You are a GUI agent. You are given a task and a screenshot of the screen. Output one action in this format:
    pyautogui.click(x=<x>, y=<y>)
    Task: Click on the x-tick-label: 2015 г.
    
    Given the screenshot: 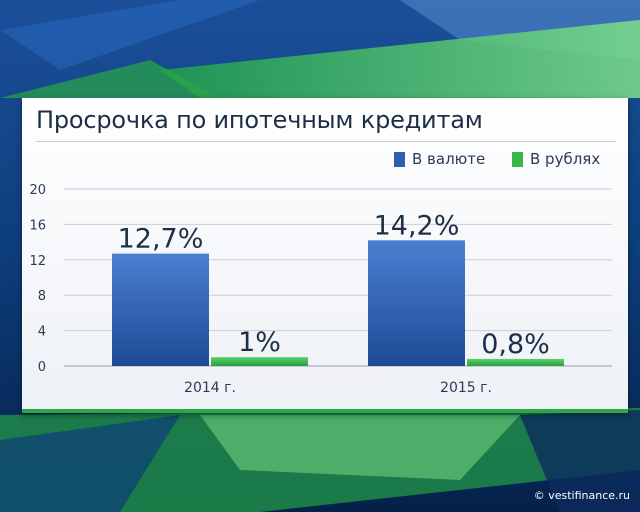 What is the action you would take?
    pyautogui.click(x=466, y=388)
    